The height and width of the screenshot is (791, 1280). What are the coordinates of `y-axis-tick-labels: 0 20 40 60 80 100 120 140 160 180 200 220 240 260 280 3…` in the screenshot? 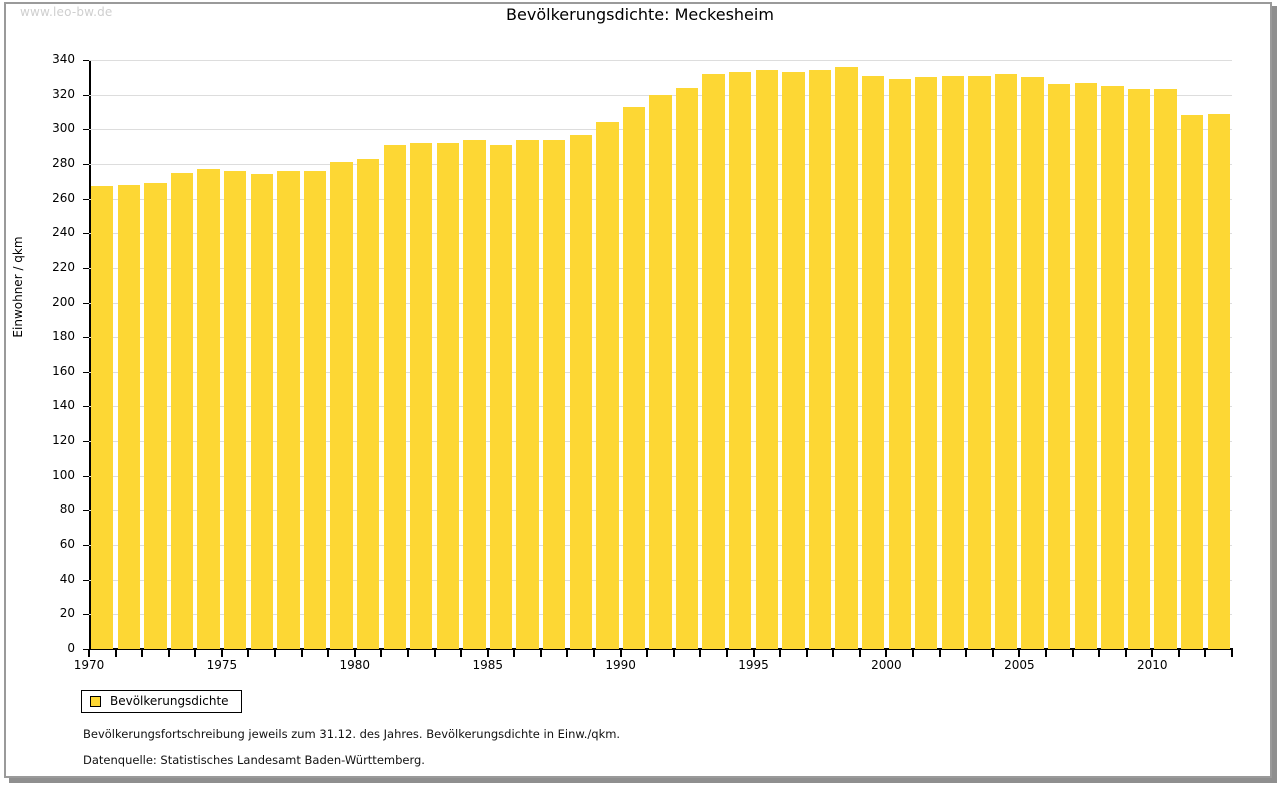 It's located at (45, 395).